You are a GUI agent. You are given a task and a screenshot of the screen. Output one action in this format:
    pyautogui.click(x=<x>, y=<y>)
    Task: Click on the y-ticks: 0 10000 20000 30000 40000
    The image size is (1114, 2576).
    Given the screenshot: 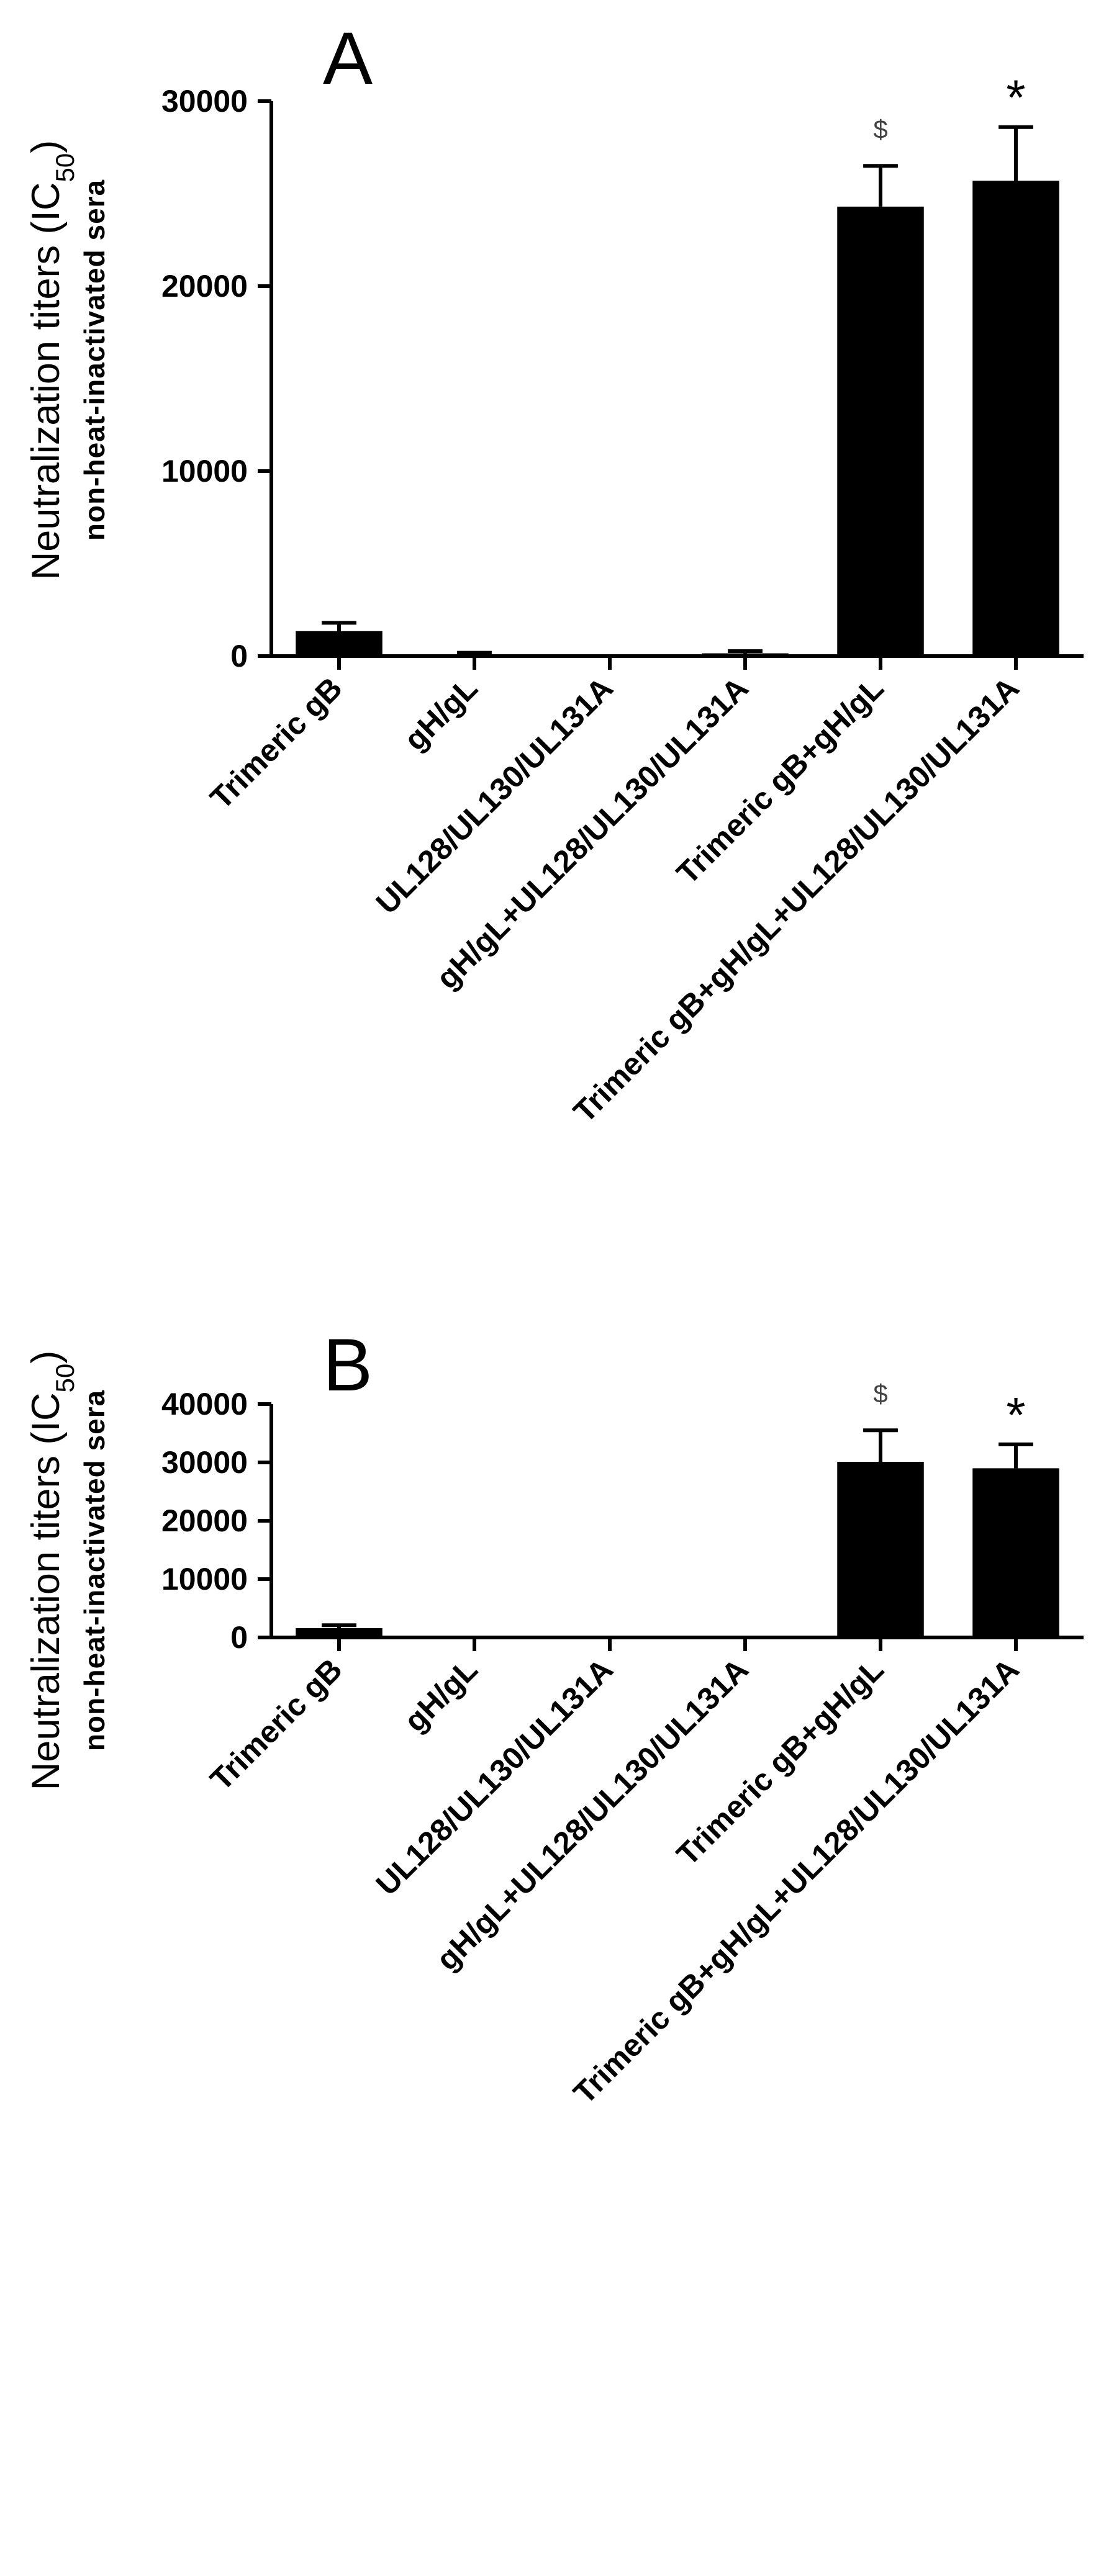 What is the action you would take?
    pyautogui.click(x=216, y=1521)
    